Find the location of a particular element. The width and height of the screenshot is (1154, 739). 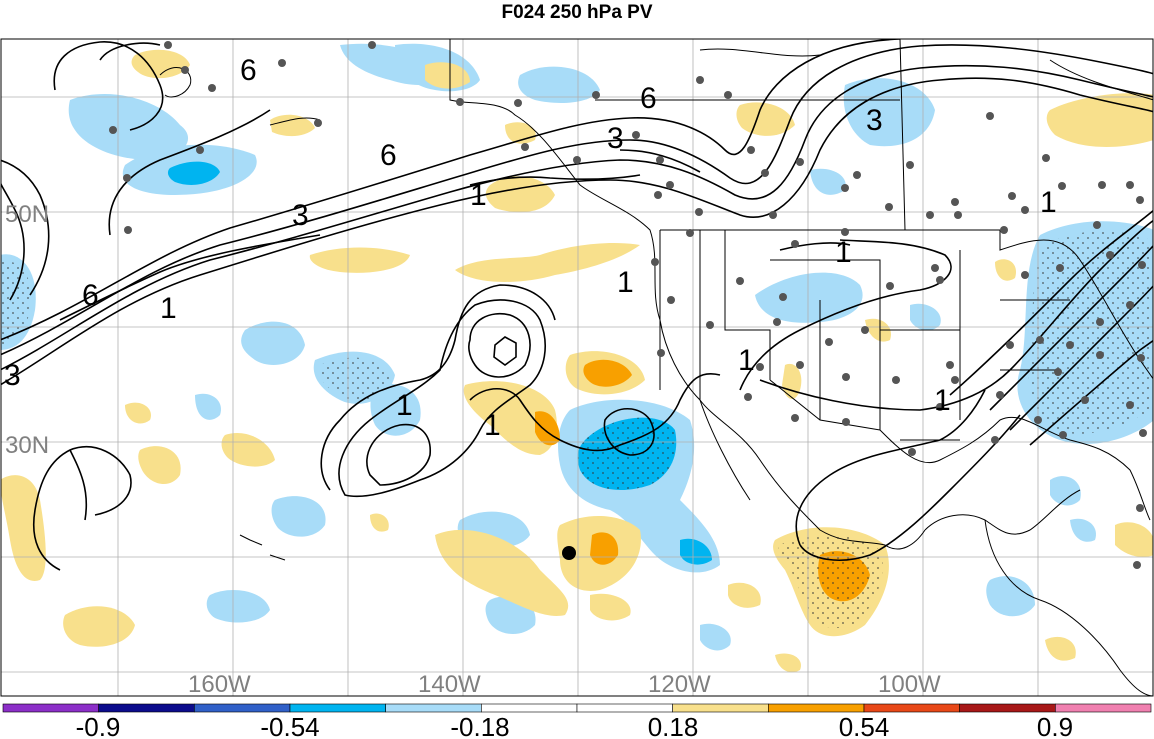

lat-label-30n: 30N is located at coordinates (27, 445).